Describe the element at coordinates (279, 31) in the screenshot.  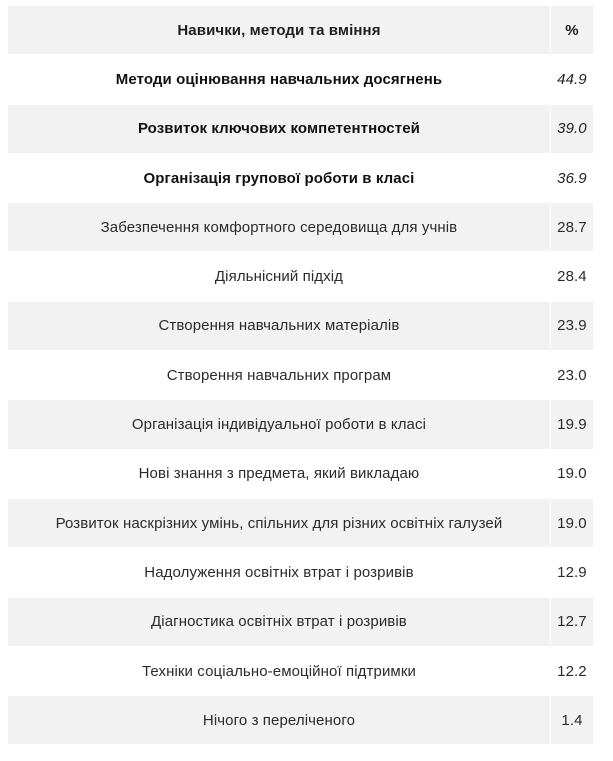
I see `header-label: Навички, методи та вміння` at that location.